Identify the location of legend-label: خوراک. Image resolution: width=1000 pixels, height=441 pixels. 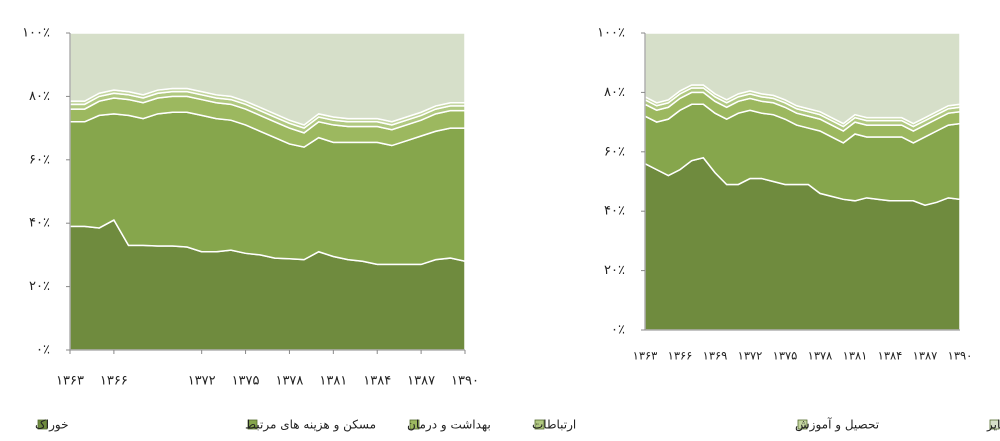
(52, 425).